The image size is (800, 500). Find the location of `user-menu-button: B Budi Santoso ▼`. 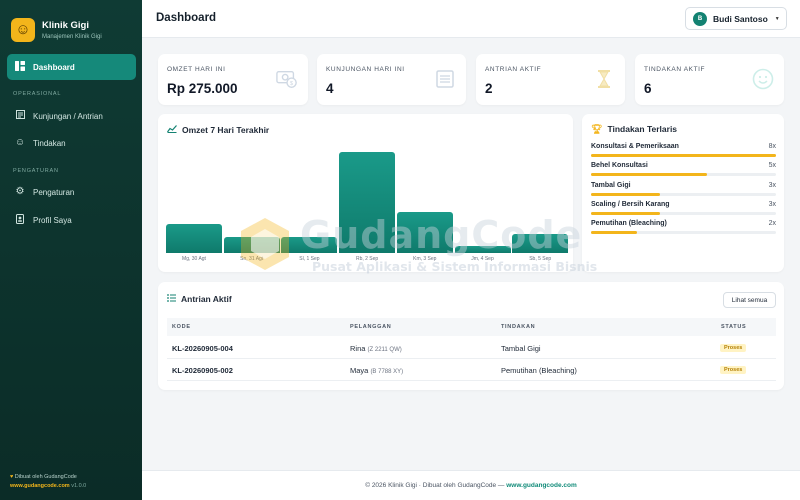

user-menu-button: B Budi Santoso ▼ is located at coordinates (736, 18).